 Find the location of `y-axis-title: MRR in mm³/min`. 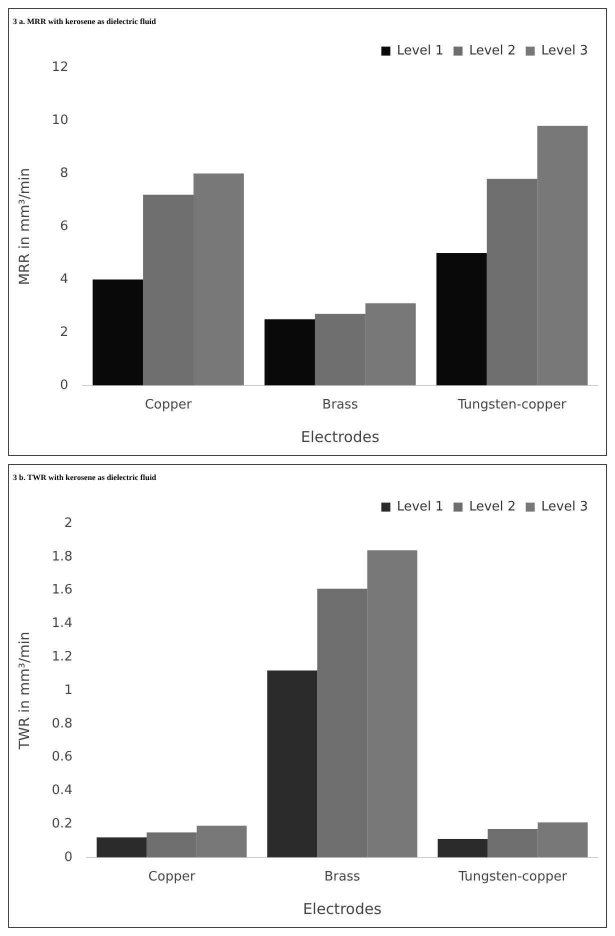

y-axis-title: MRR in mm³/min is located at coordinates (25, 227).